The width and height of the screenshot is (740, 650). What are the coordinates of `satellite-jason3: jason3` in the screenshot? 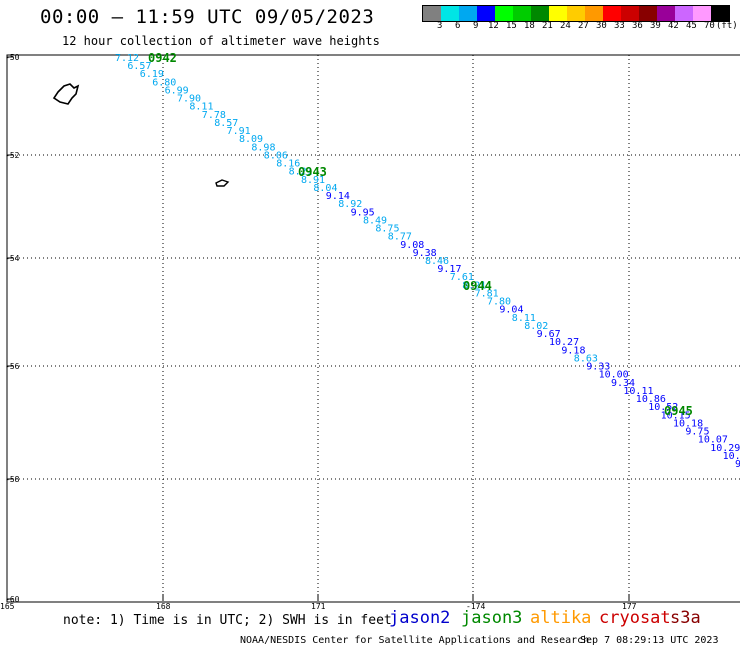 It's located at (492, 618).